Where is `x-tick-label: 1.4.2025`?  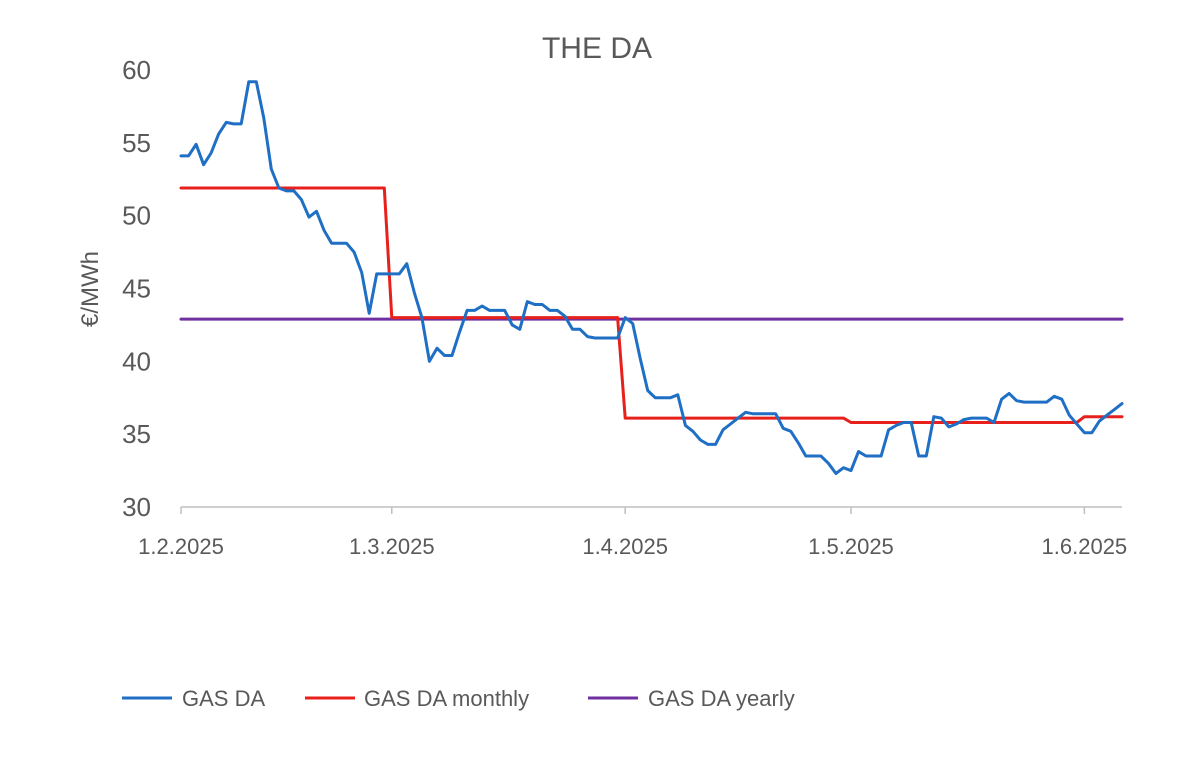
x-tick-label: 1.4.2025 is located at coordinates (625, 546).